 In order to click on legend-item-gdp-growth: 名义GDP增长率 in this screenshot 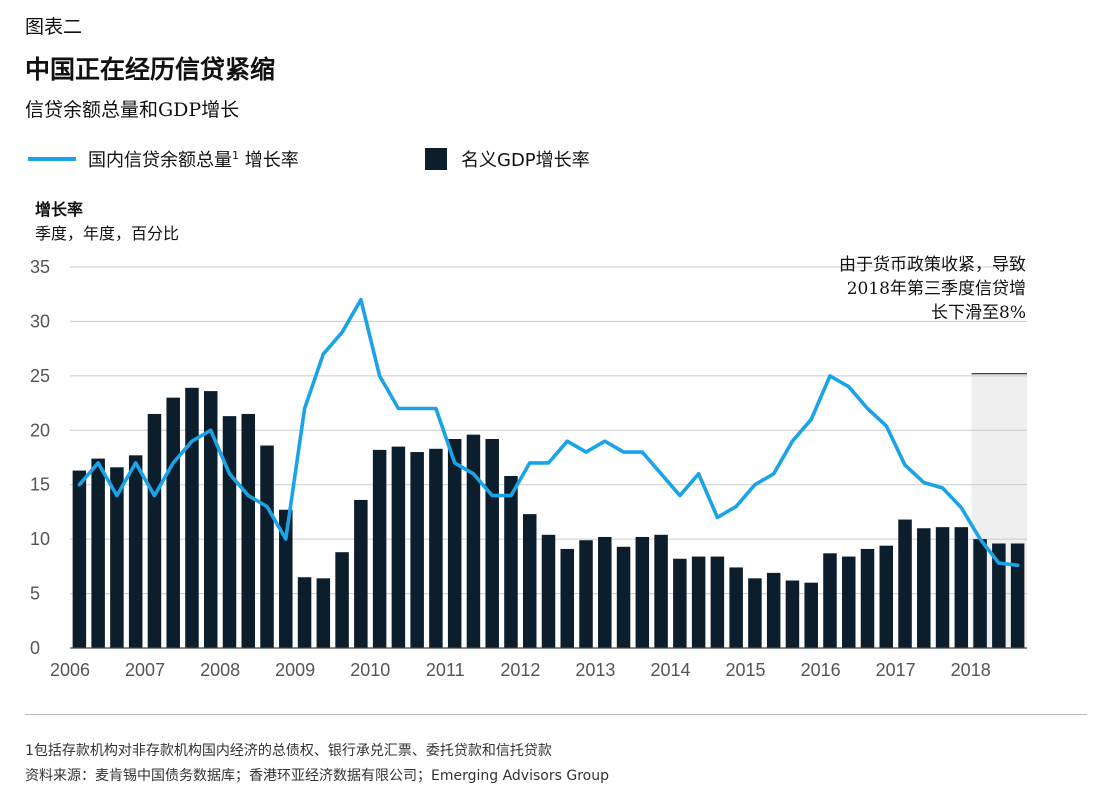, I will do `click(507, 159)`.